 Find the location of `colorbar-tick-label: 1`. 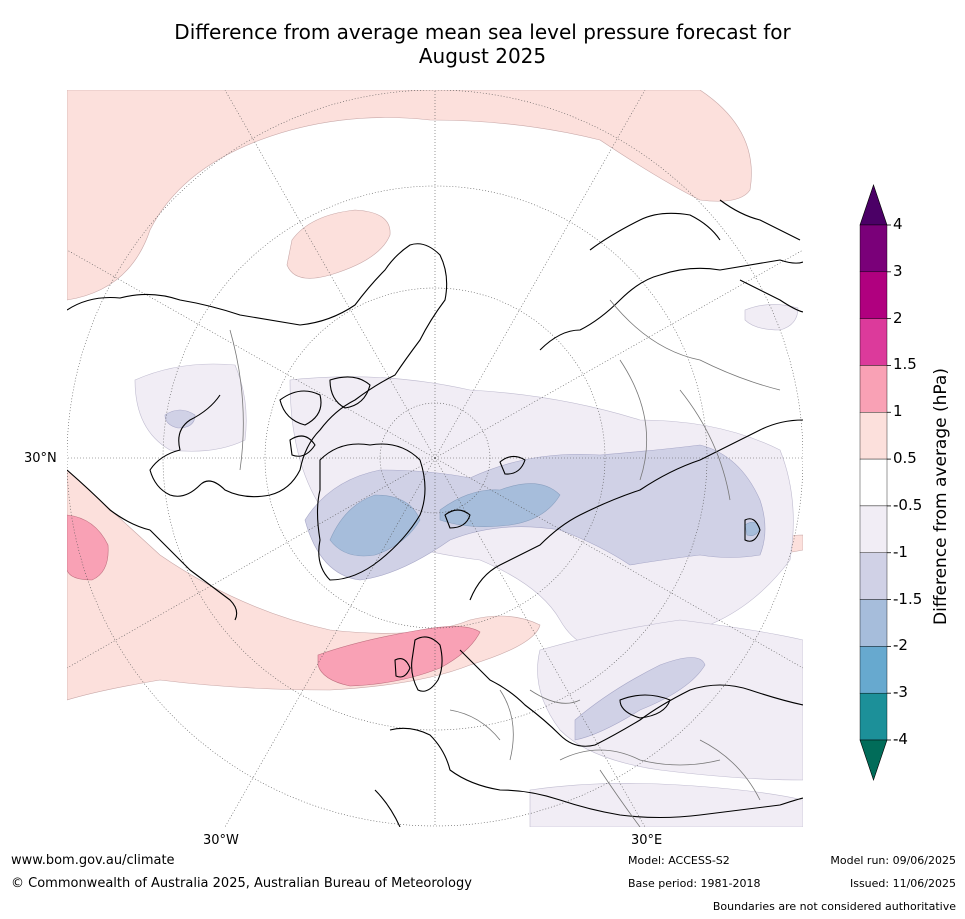

colorbar-tick-label: 1 is located at coordinates (898, 411).